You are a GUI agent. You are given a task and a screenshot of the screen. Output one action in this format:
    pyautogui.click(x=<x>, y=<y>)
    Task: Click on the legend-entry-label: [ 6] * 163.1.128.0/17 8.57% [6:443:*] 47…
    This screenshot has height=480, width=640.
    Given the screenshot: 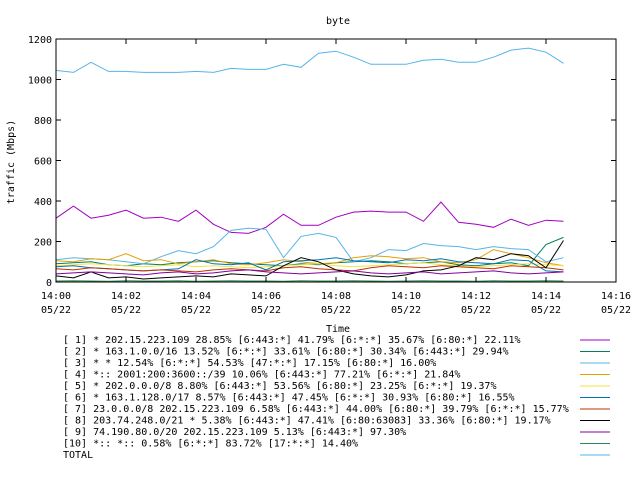 What is the action you would take?
    pyautogui.click(x=289, y=398)
    